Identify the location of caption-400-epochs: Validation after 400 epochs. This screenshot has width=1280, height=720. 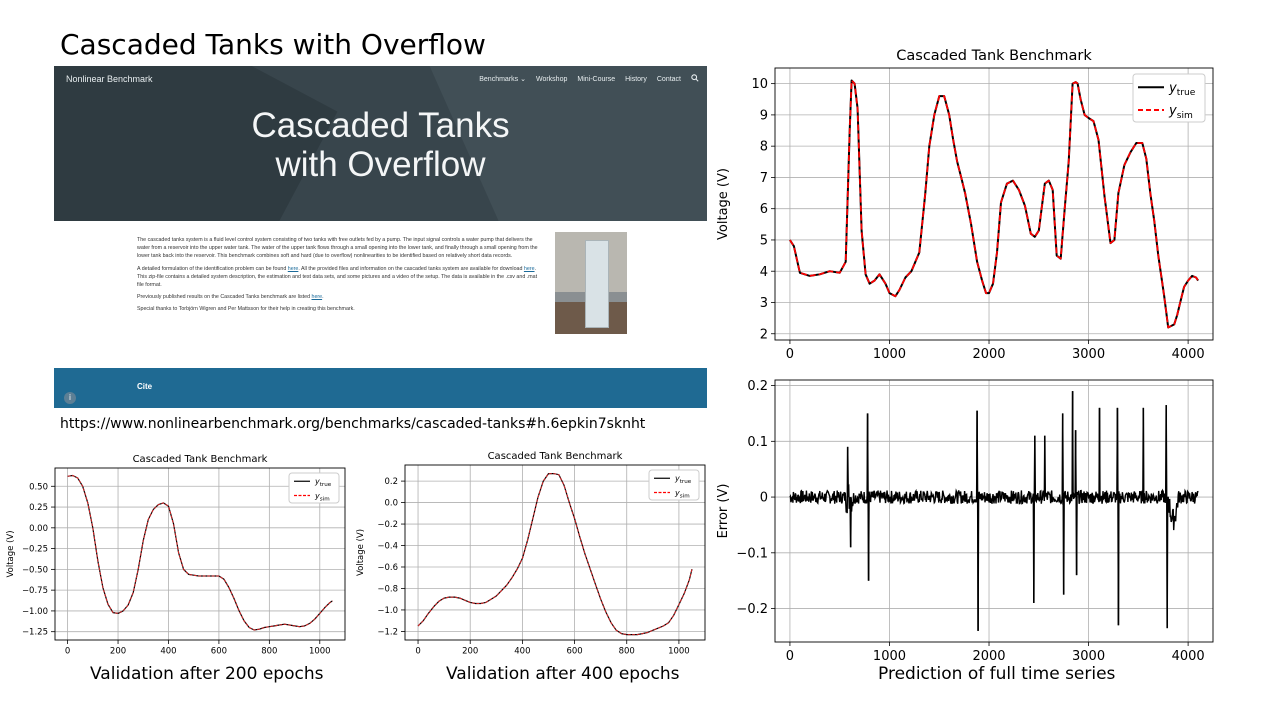
(563, 674).